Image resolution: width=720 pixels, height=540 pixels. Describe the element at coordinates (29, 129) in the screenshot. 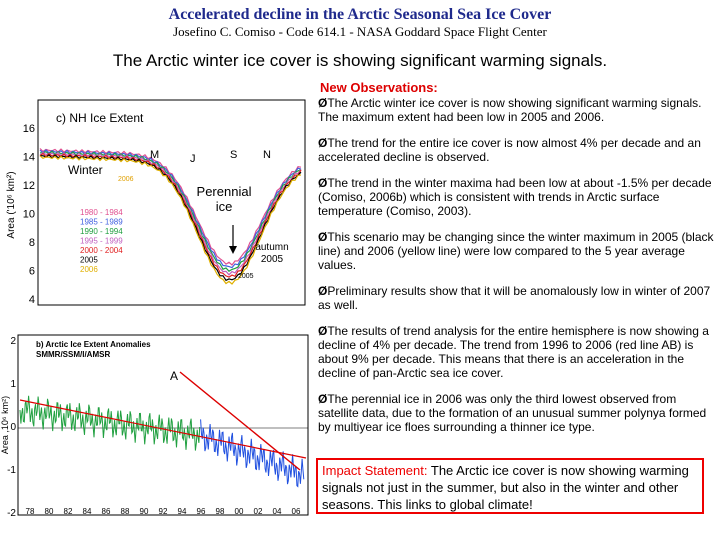

I see `y-tick-label: 16` at that location.